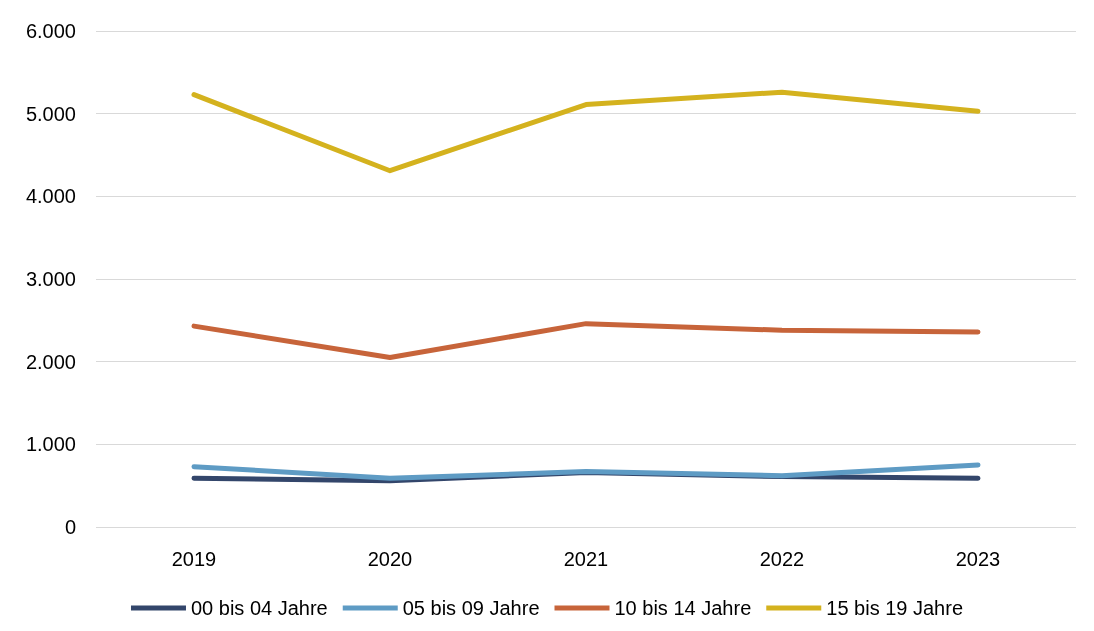  I want to click on legend-label: 05 bis 09 Jahre, so click(471, 608).